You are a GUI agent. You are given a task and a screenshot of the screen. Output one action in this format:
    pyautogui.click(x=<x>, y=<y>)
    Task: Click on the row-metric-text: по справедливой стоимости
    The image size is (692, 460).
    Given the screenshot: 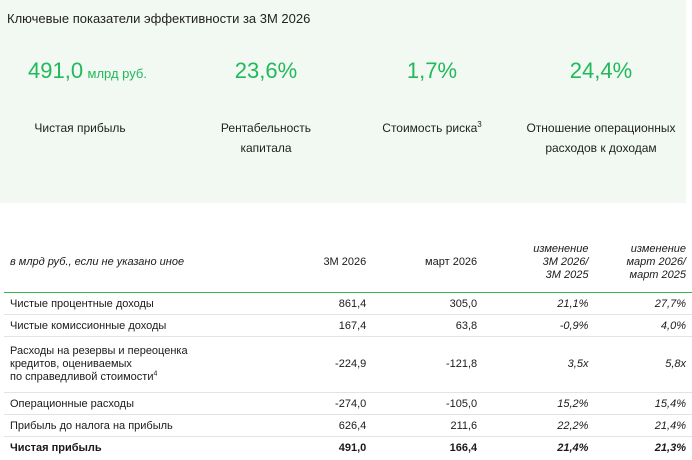 What is the action you would take?
    pyautogui.click(x=82, y=377)
    